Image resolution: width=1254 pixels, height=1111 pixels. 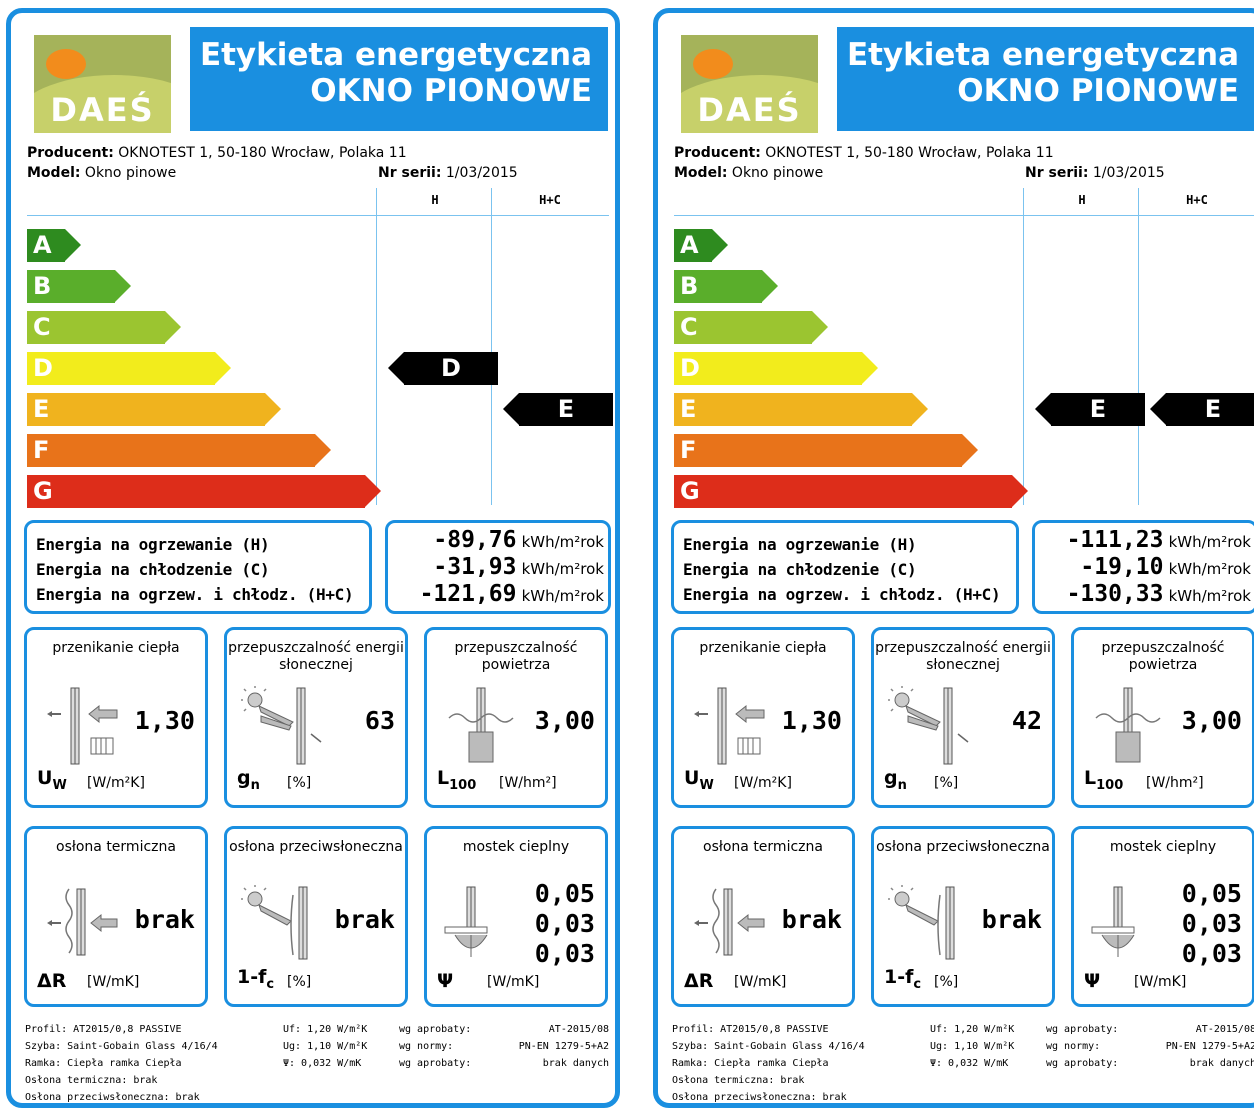 I want to click on tile-unit: [W/m²K], so click(x=116, y=783).